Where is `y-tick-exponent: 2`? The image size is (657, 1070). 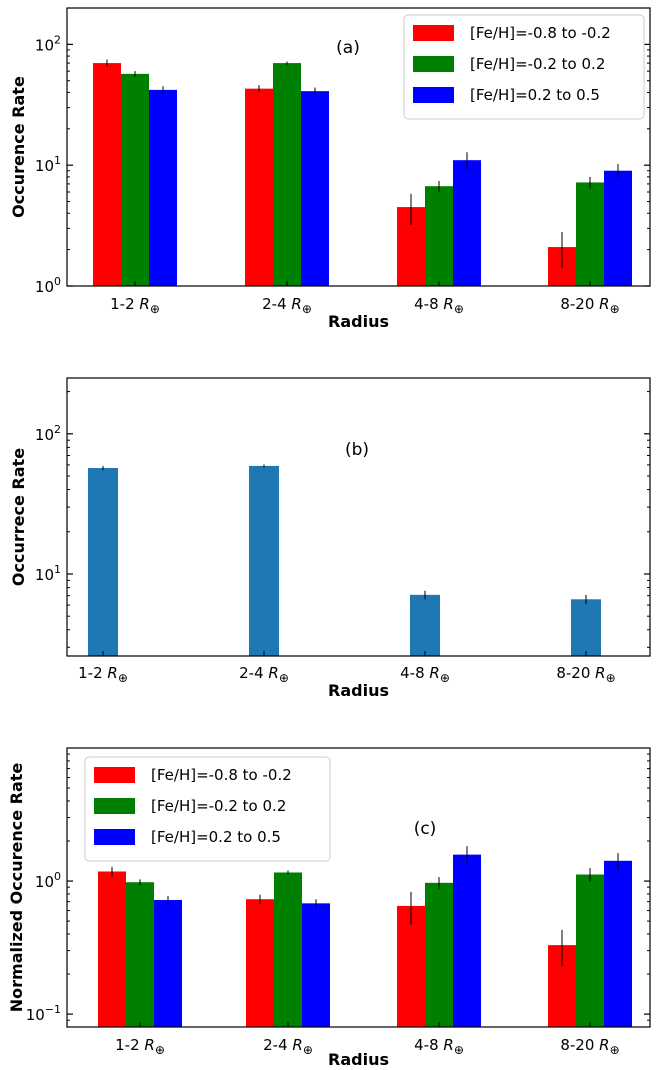 y-tick-exponent: 2 is located at coordinates (57, 429).